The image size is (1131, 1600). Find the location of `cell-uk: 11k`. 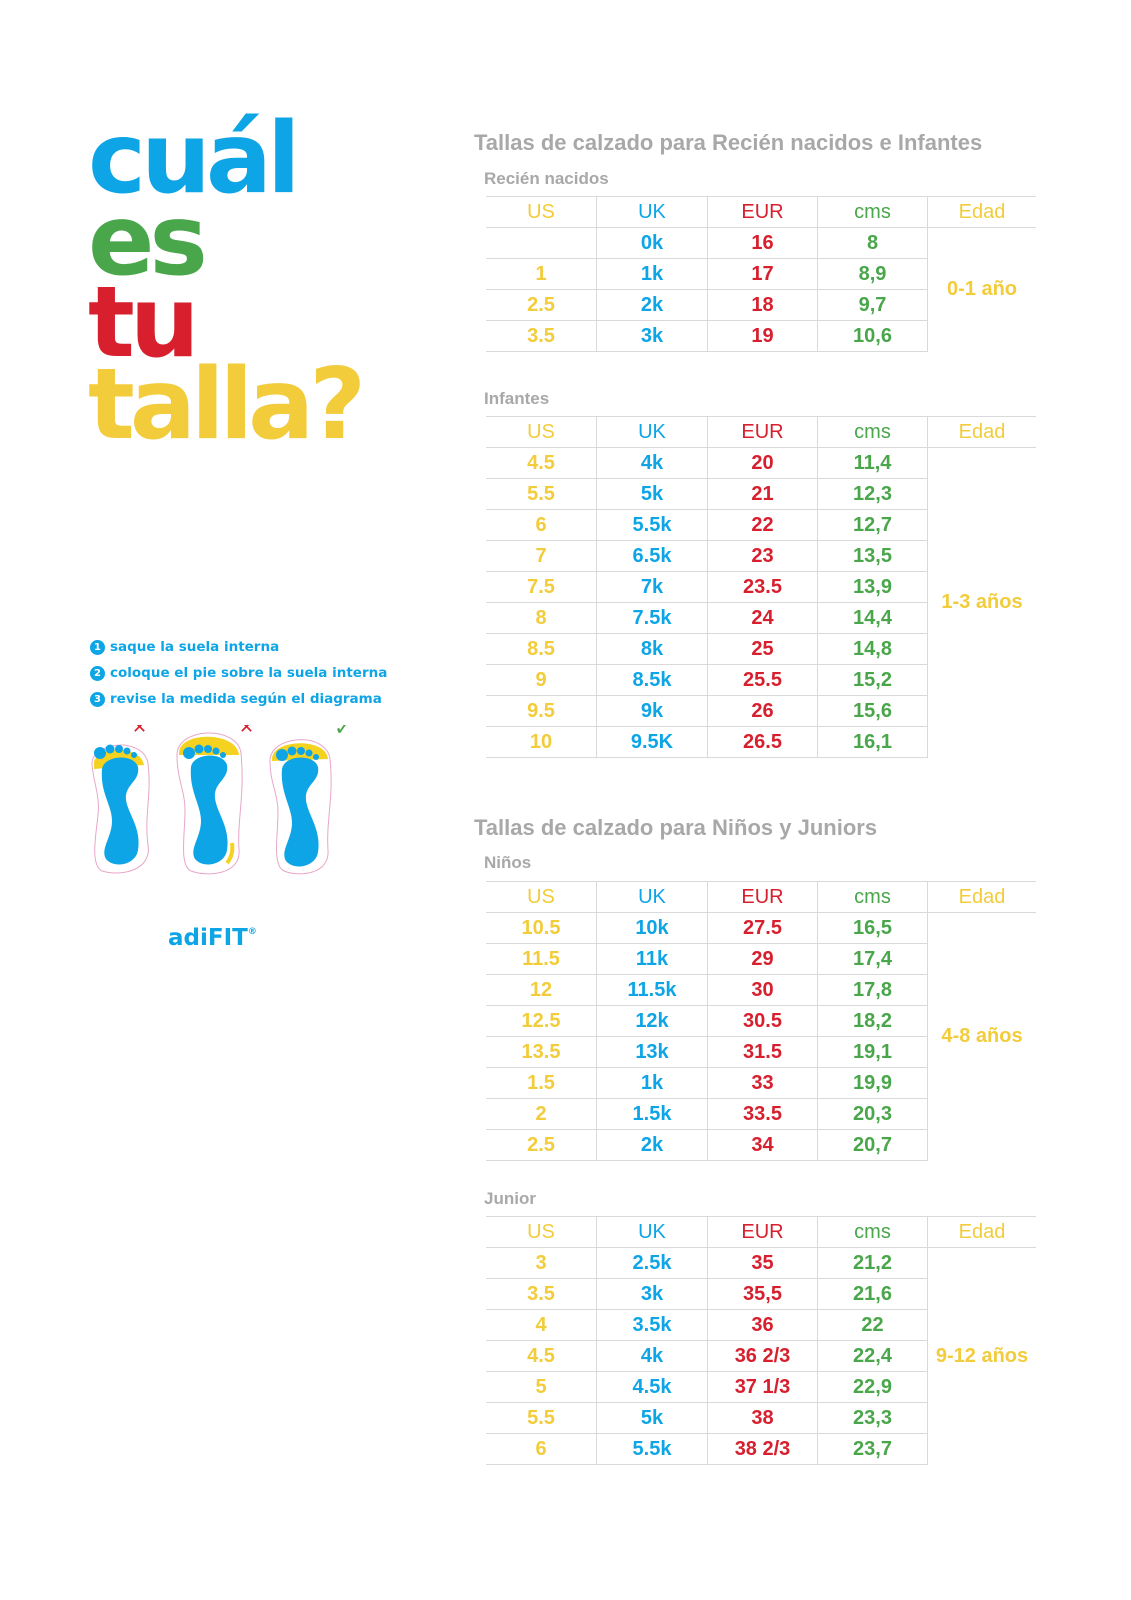

cell-uk: 11k is located at coordinates (652, 959).